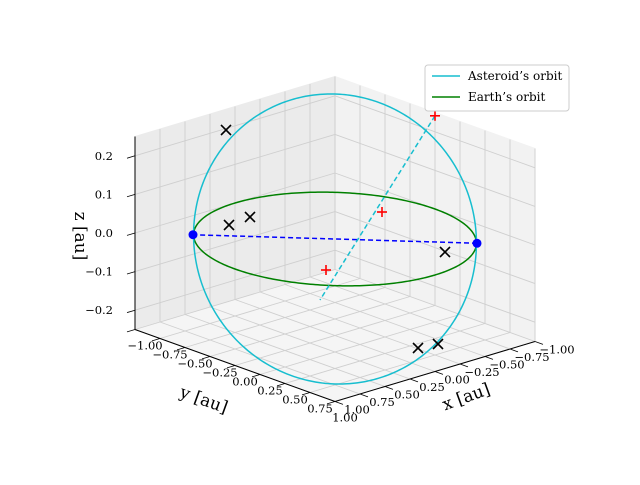 This screenshot has width=640, height=485. What do you see at coordinates (270, 391) in the screenshot?
I see `x-tick-label: 0.25` at bounding box center [270, 391].